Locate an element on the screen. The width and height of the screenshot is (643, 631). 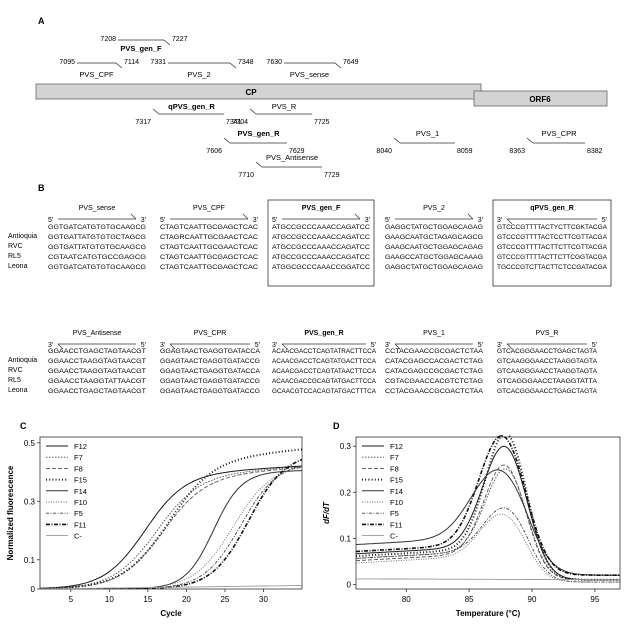
isolate-label: RVC is located at coordinates (15, 246).